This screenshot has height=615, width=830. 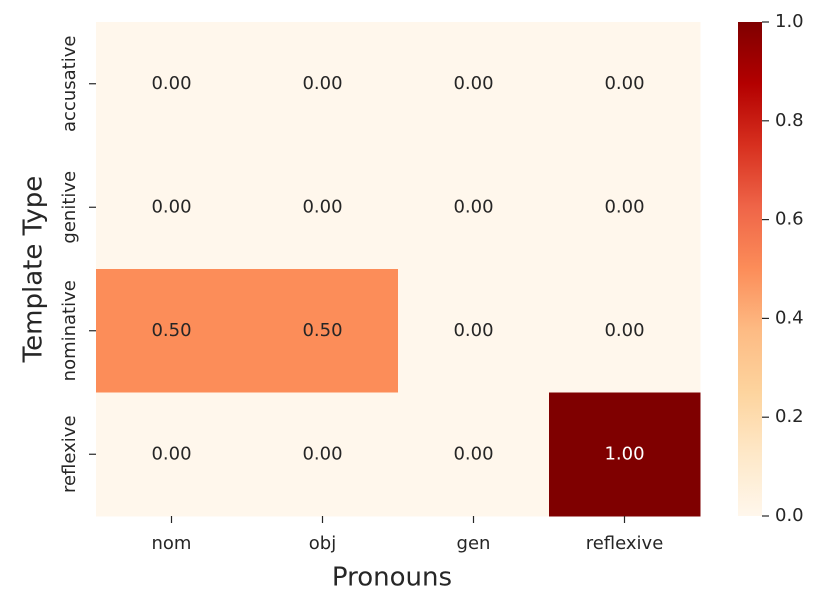 What do you see at coordinates (789, 416) in the screenshot?
I see `colorbar-tick-label: 0.2` at bounding box center [789, 416].